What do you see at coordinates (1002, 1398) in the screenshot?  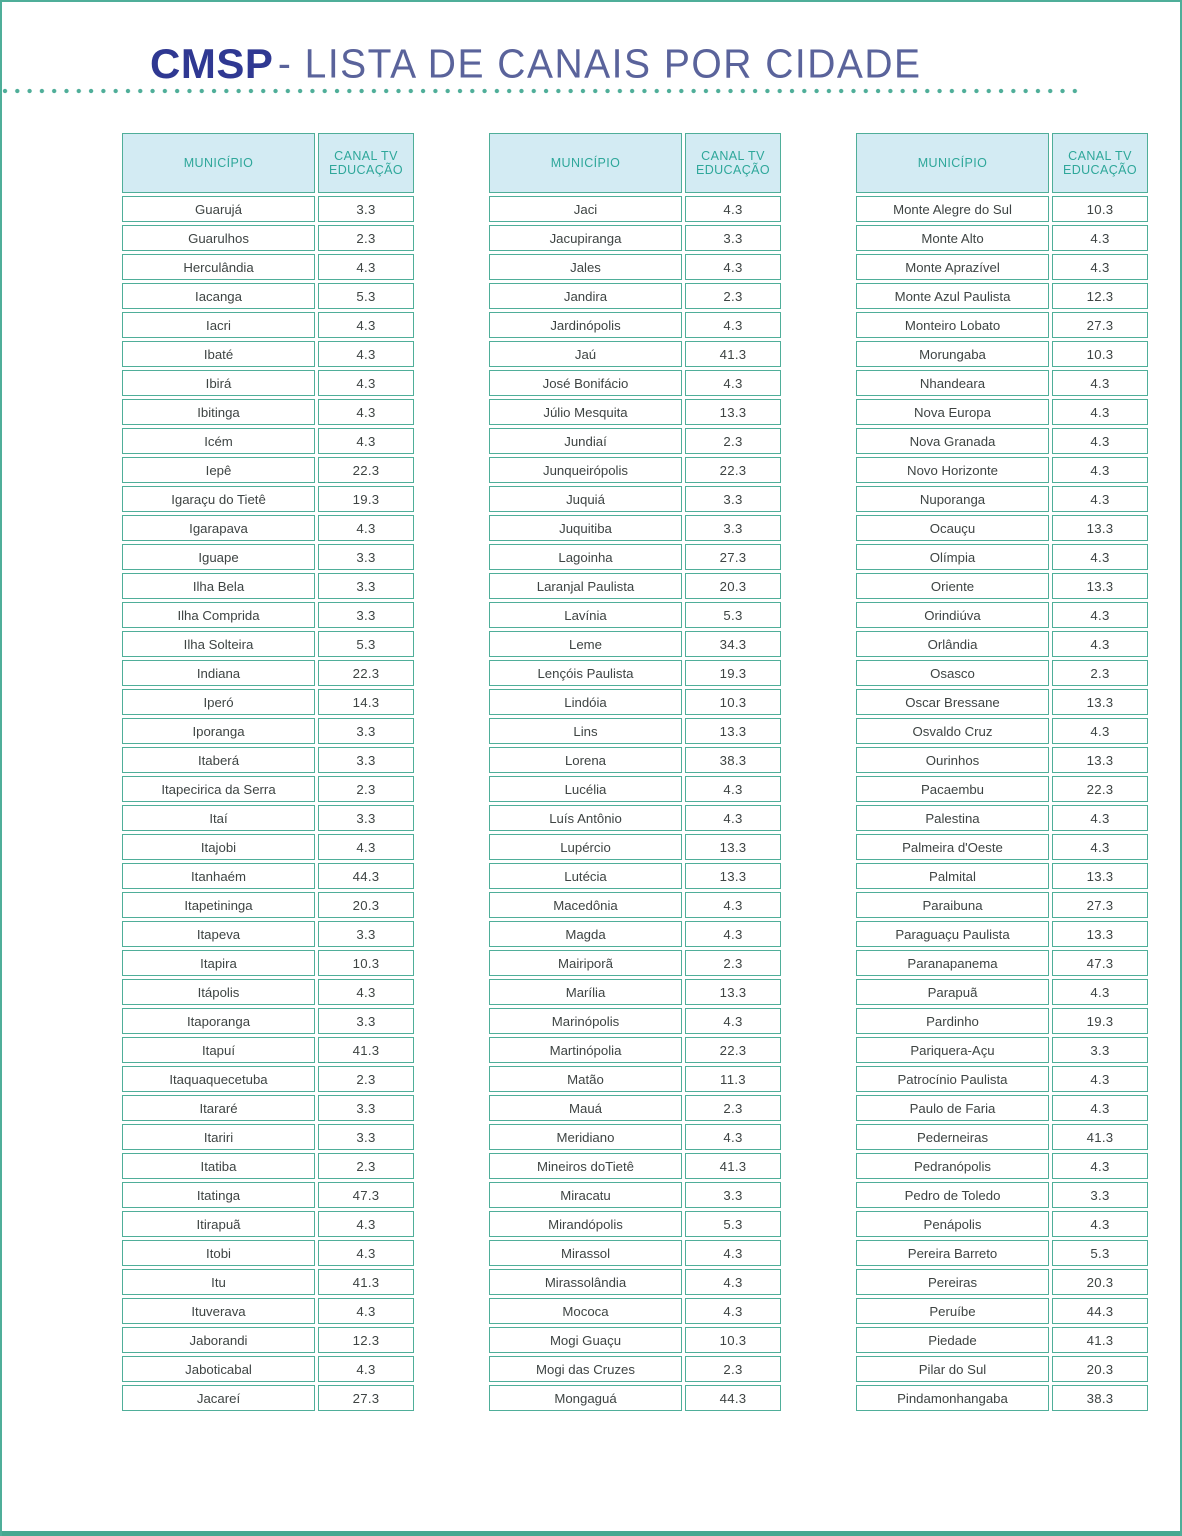 I see `table-row: Pindamonhangaba 38.3` at bounding box center [1002, 1398].